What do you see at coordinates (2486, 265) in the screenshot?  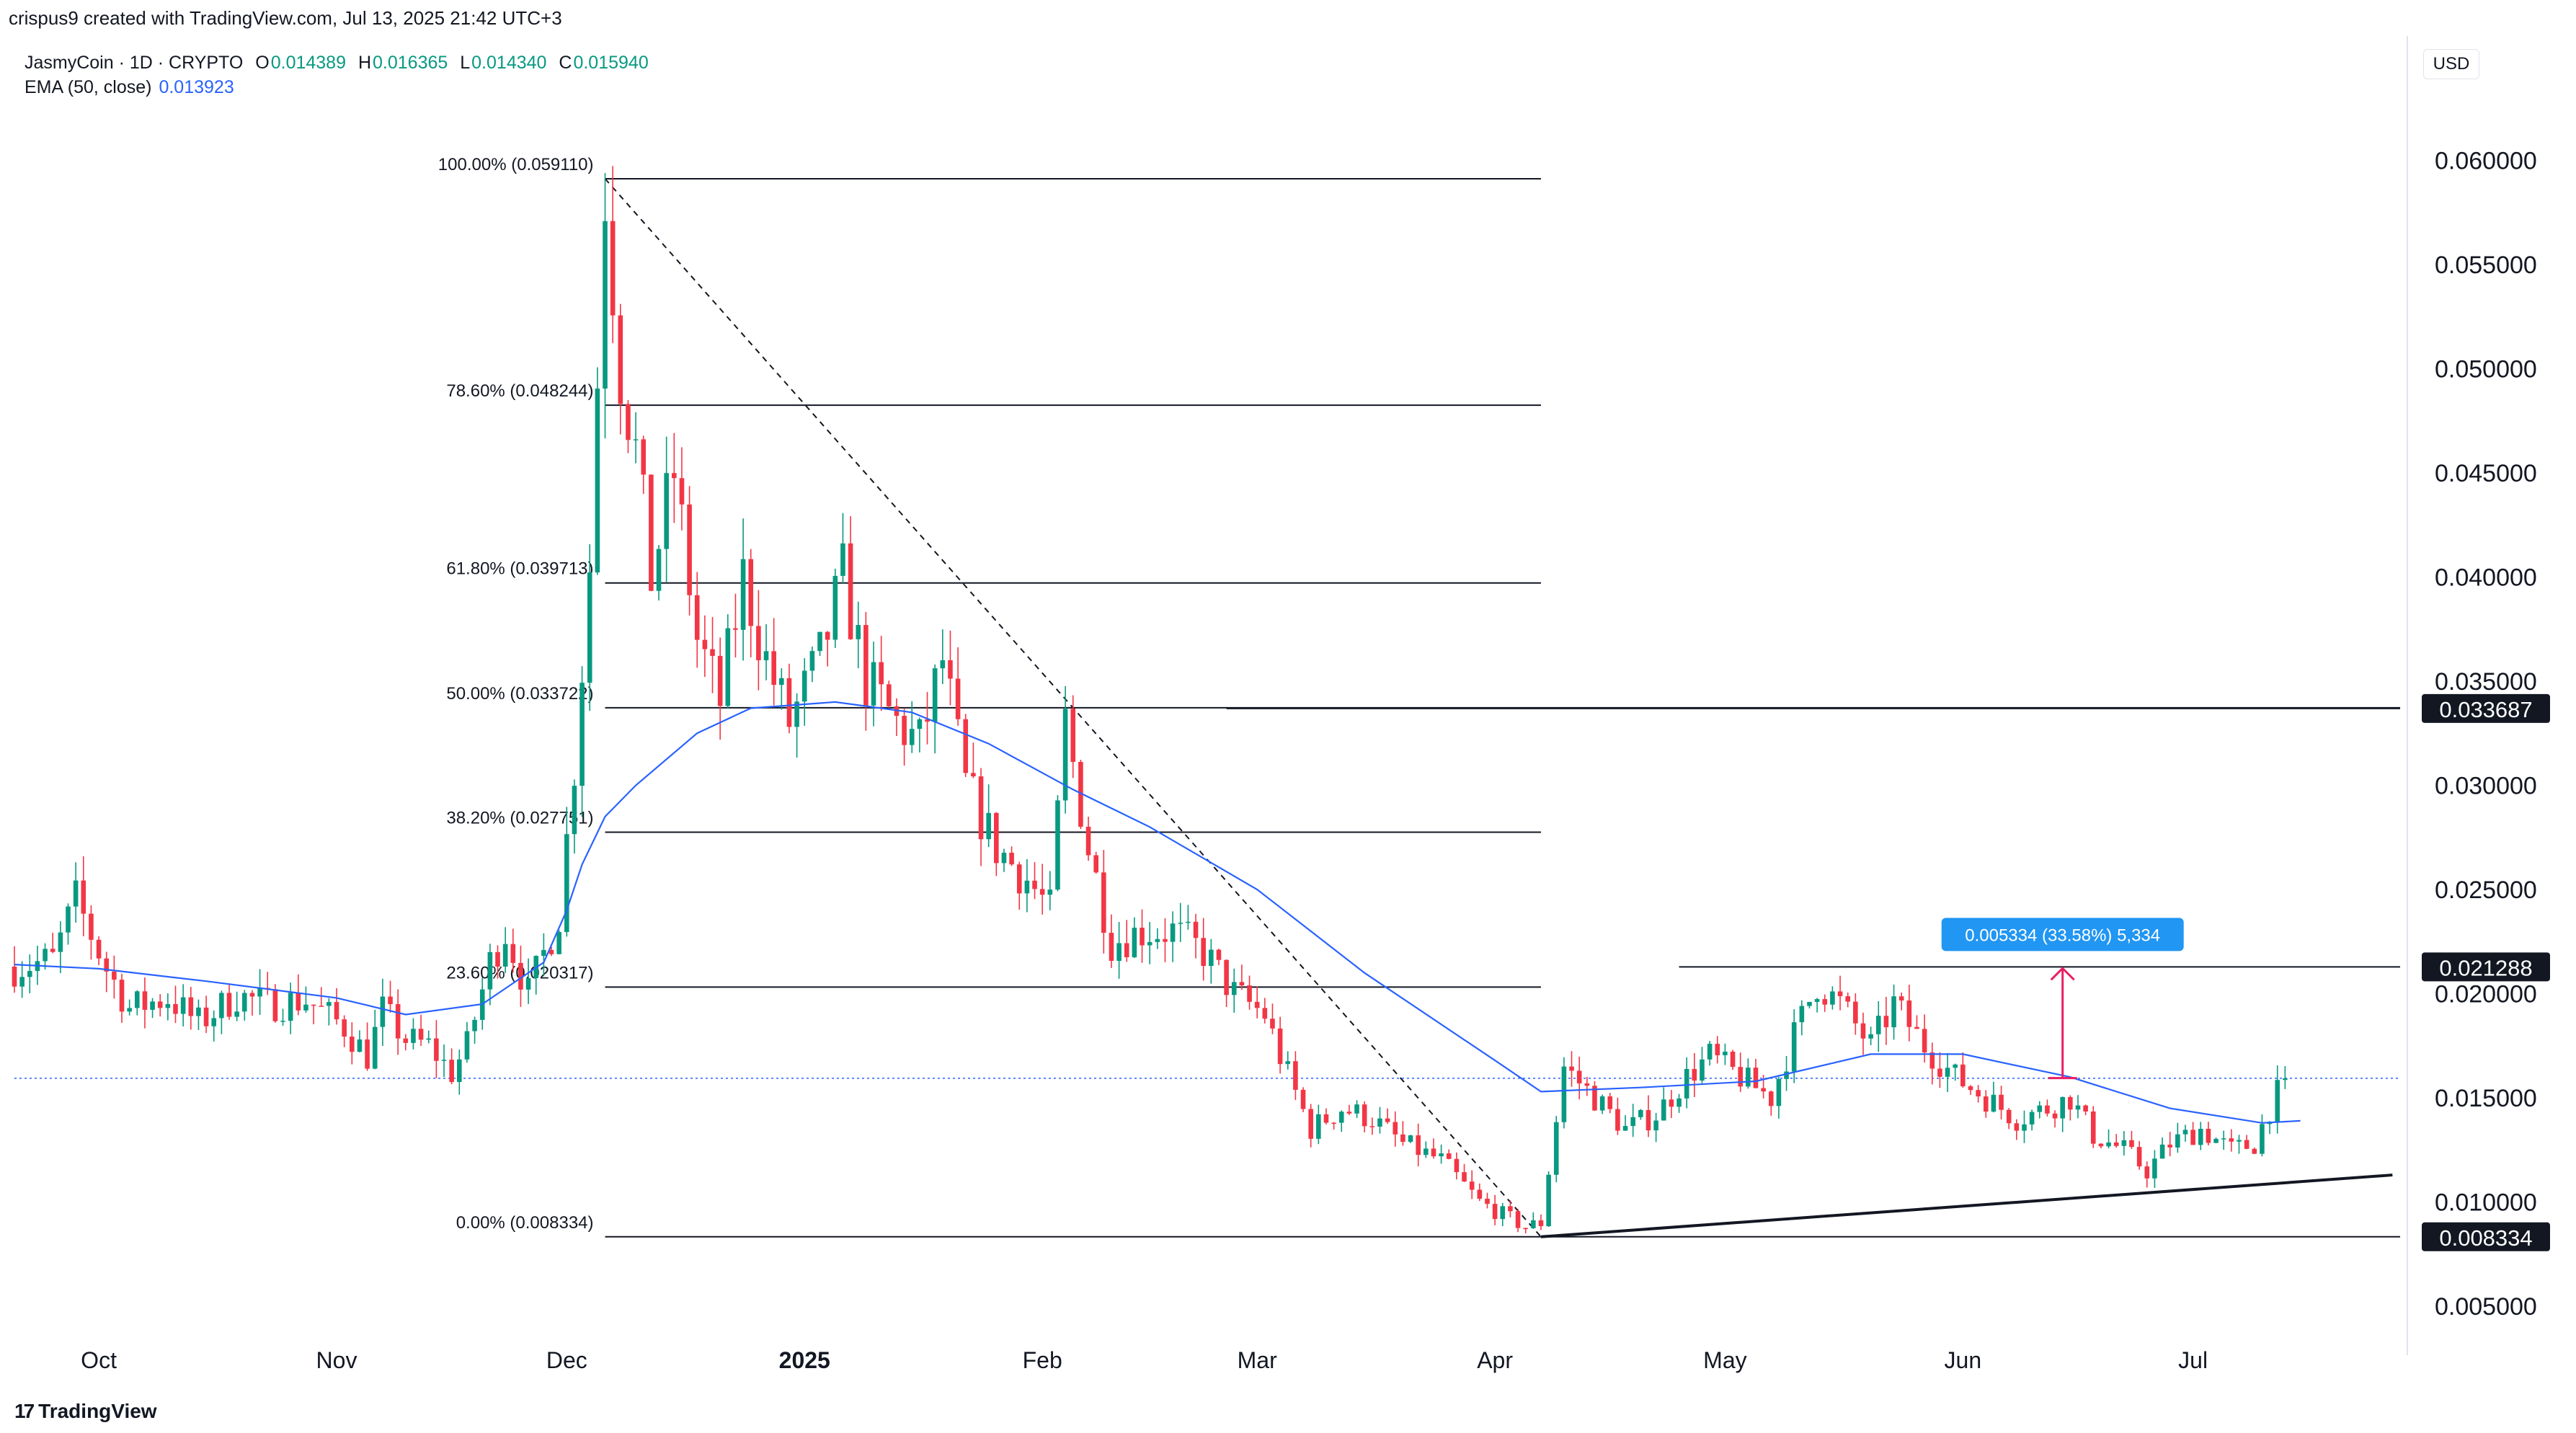 I see `y-tick-label: 0.055000` at bounding box center [2486, 265].